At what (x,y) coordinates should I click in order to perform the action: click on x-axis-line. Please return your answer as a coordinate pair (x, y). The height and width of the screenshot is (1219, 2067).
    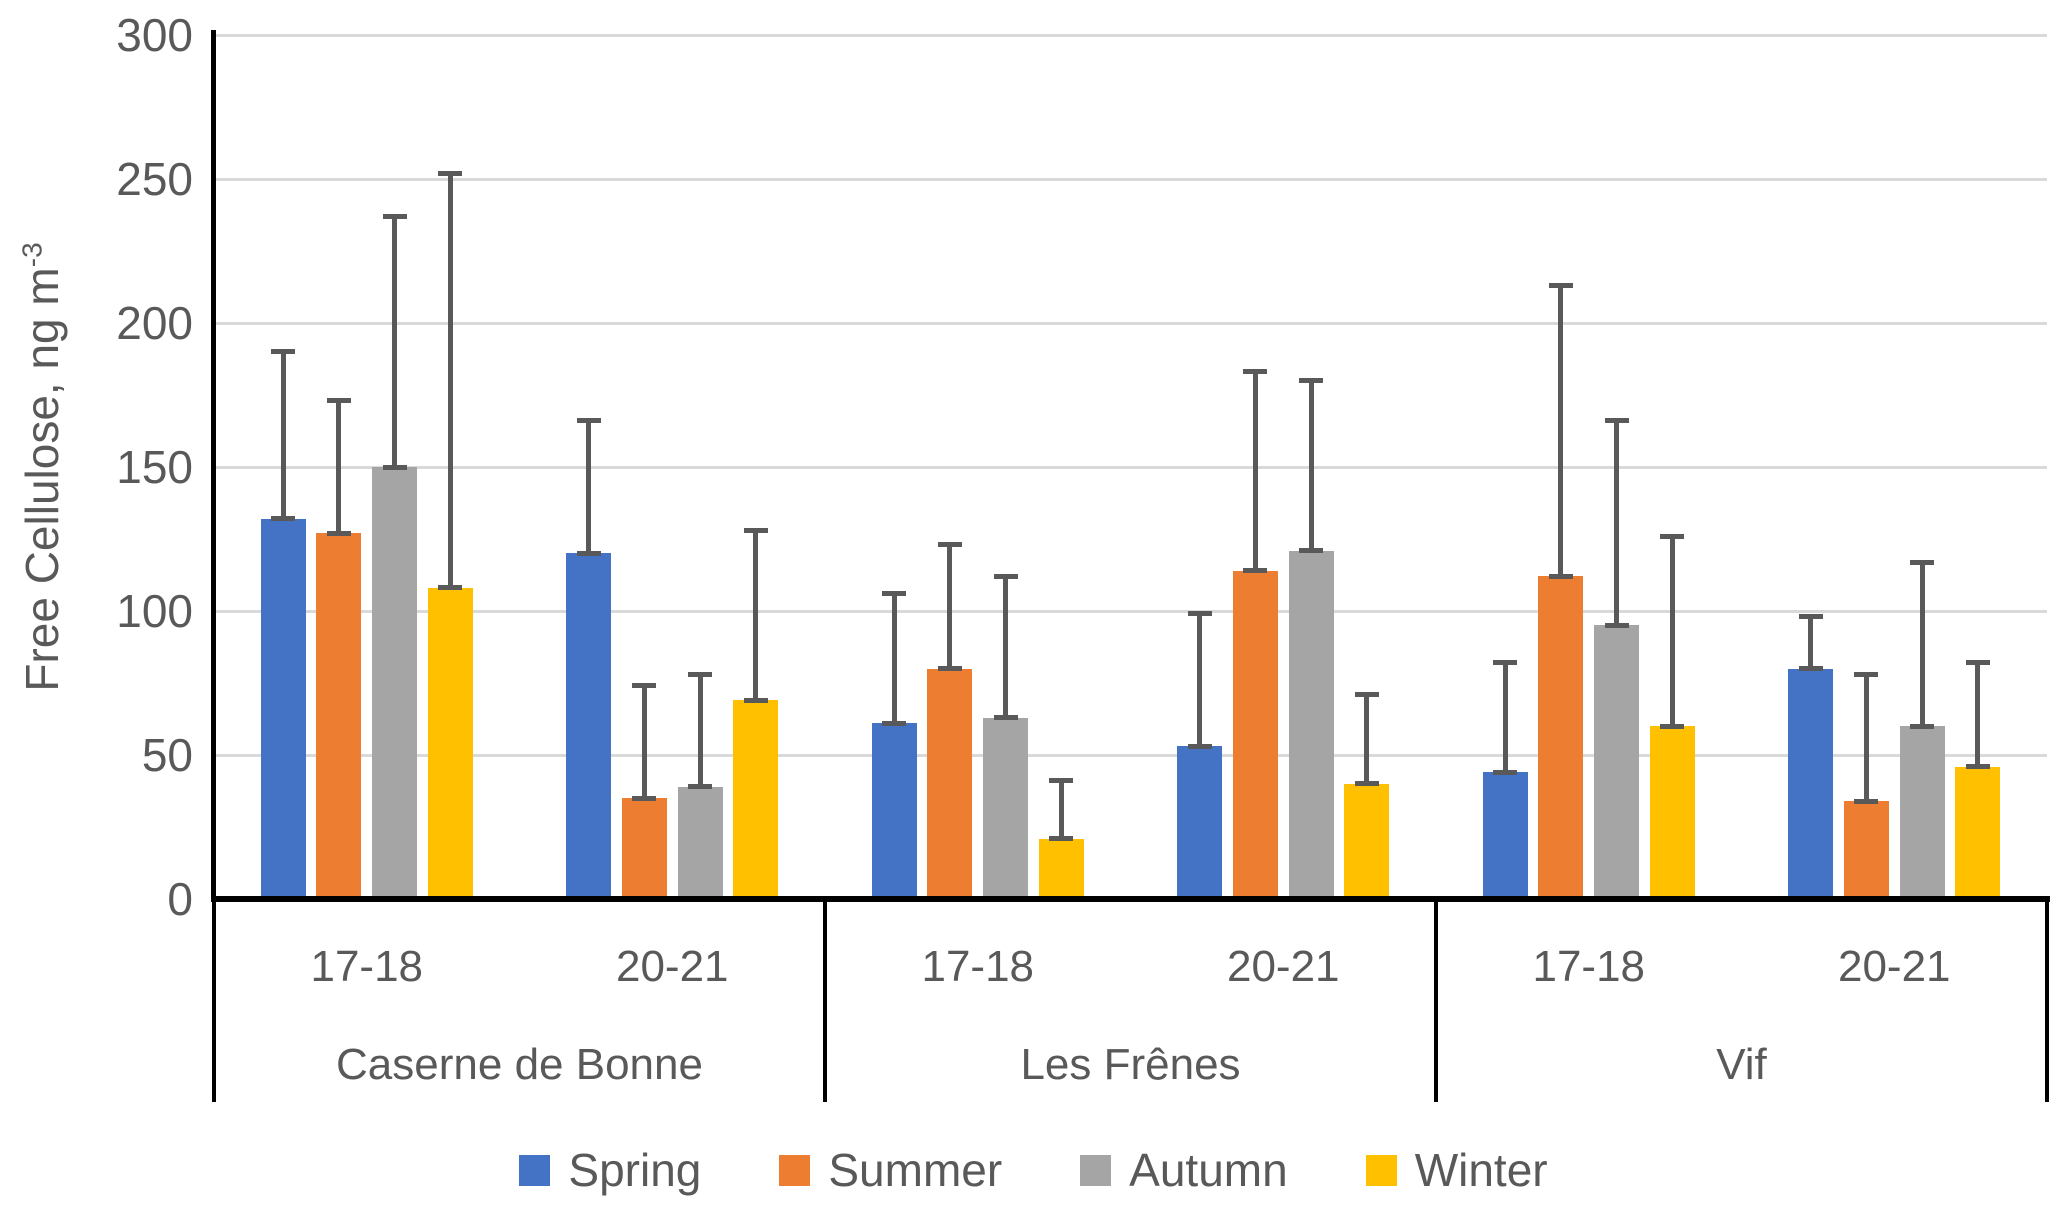
    Looking at the image, I should click on (1130, 899).